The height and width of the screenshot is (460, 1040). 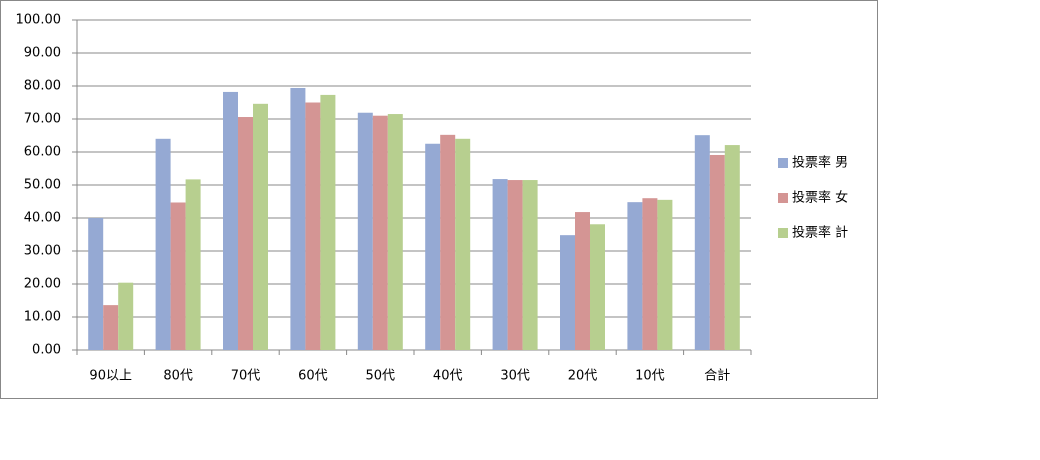 I want to click on y-tick-label: 60.00, so click(x=42, y=152).